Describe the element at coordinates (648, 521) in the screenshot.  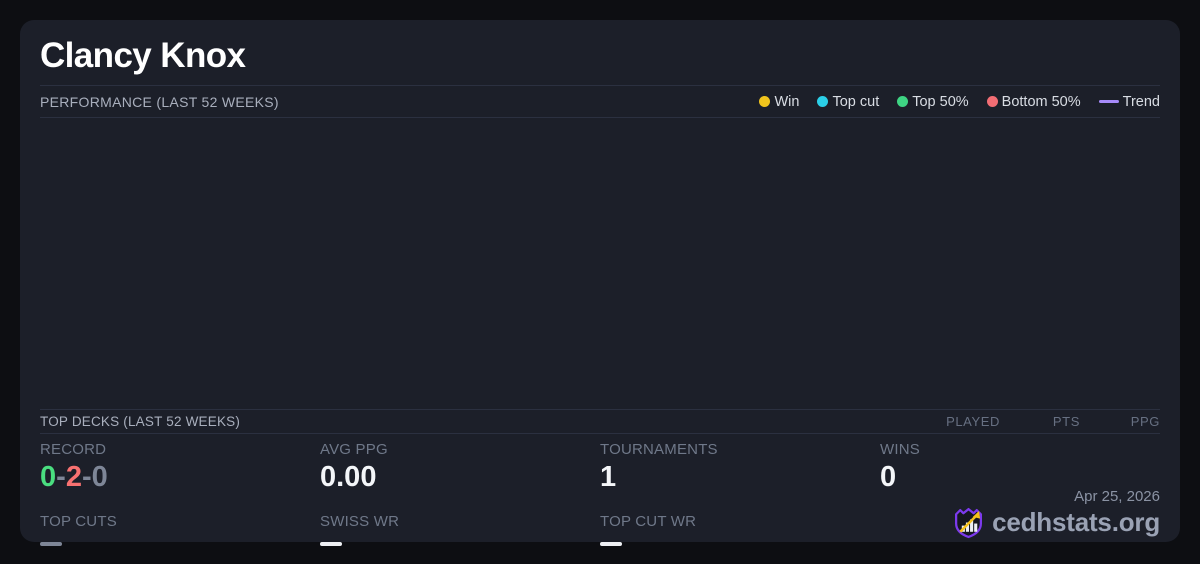
I see `stat-label: TOP CUT WR` at that location.